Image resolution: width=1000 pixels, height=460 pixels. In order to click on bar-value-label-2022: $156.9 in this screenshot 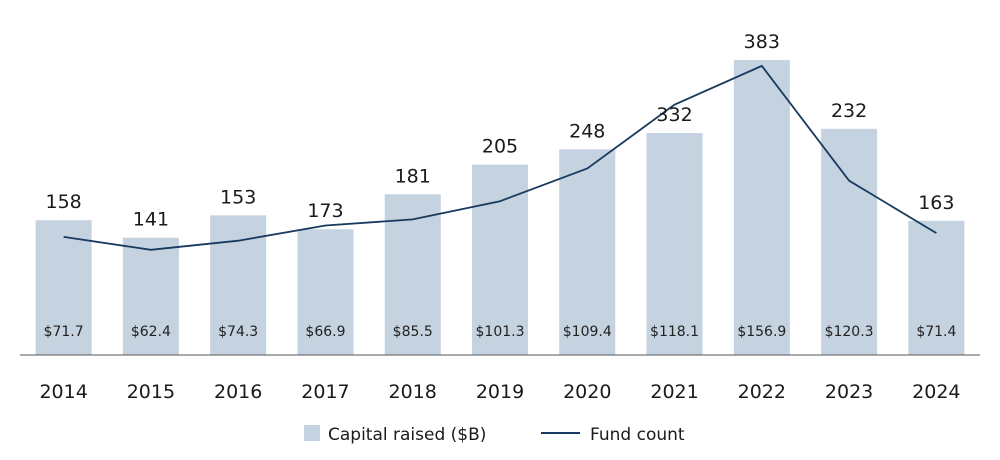, I will do `click(761, 332)`.